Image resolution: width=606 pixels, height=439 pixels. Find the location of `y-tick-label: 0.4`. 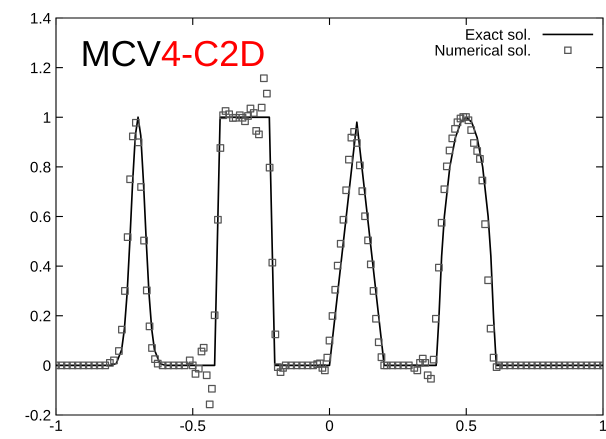

y-tick-label: 0.4 is located at coordinates (40, 266).